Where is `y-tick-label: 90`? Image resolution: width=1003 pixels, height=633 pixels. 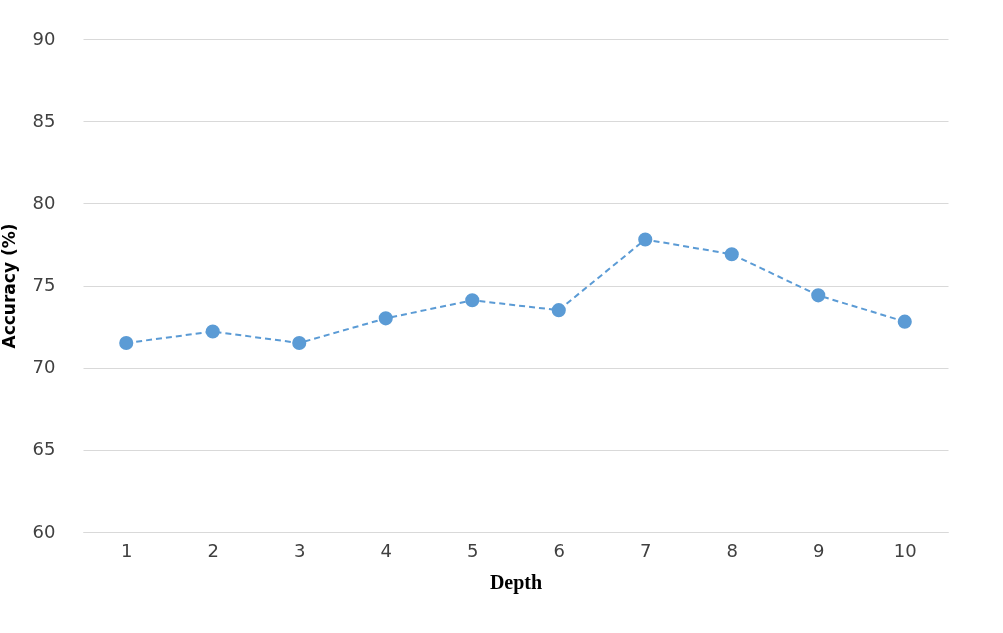
y-tick-label: 90 is located at coordinates (44, 38).